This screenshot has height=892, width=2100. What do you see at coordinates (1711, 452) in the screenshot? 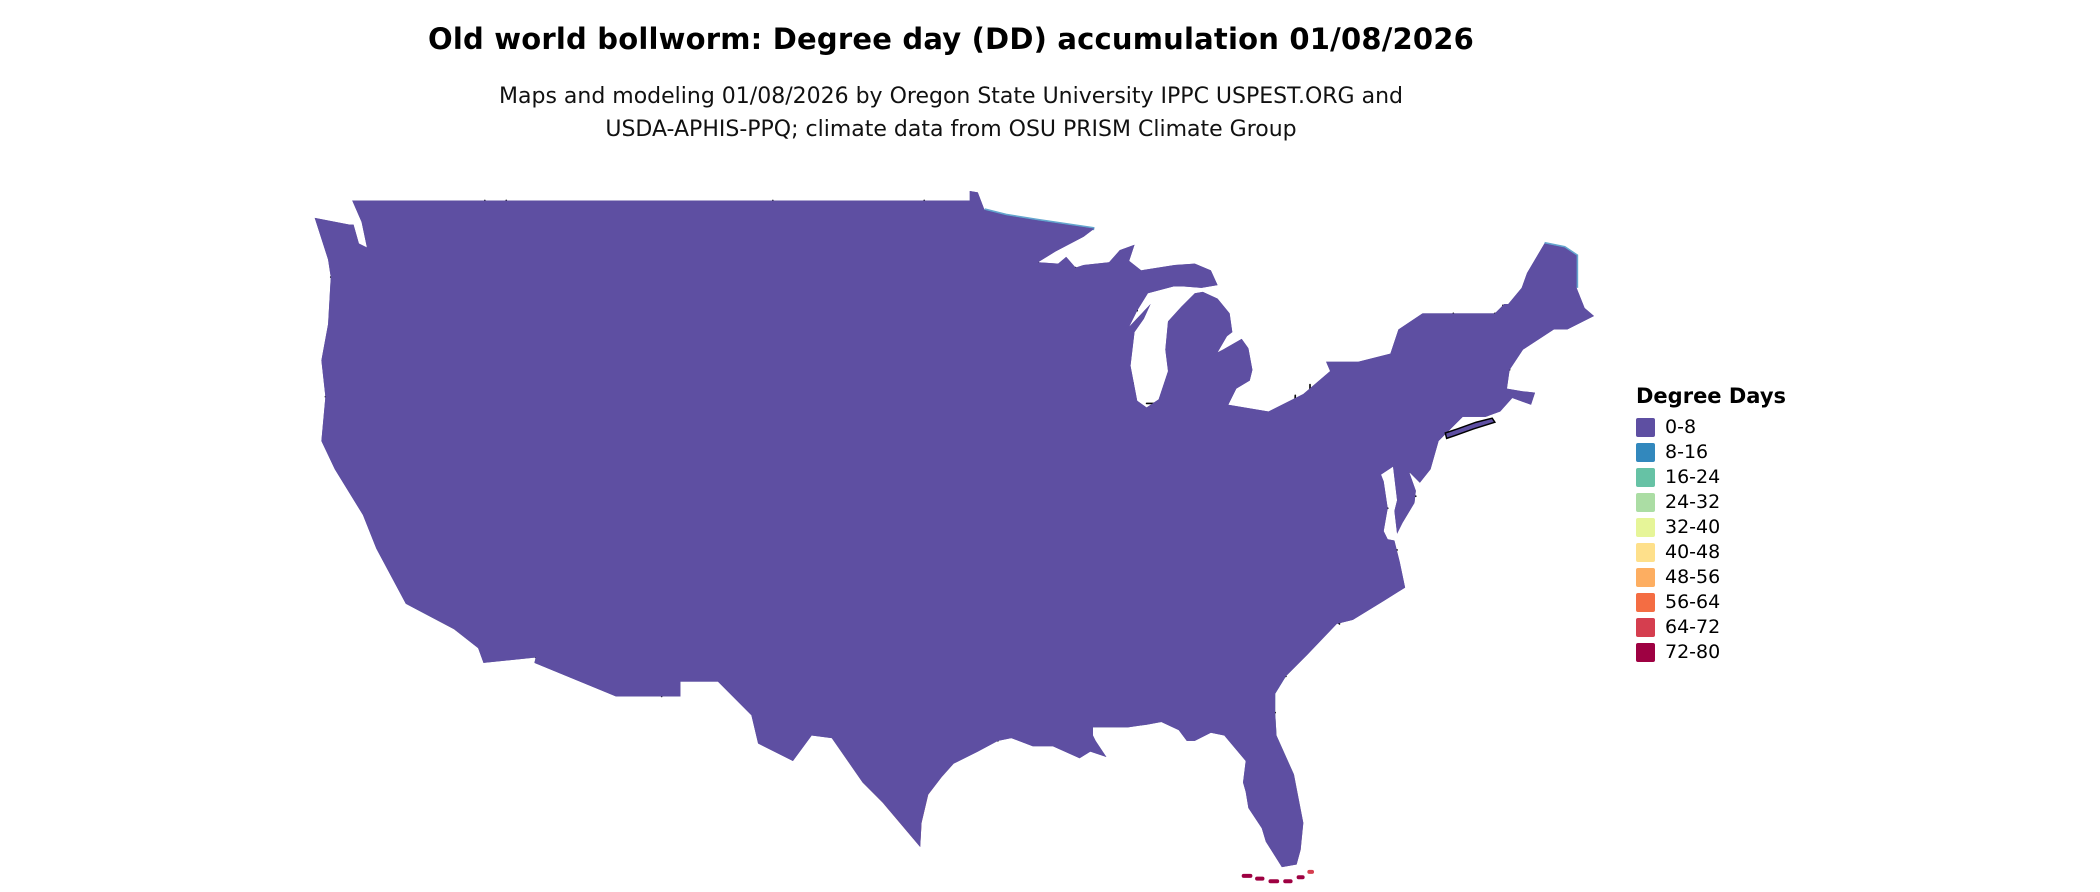
I see `legend-entry: 8-16` at bounding box center [1711, 452].